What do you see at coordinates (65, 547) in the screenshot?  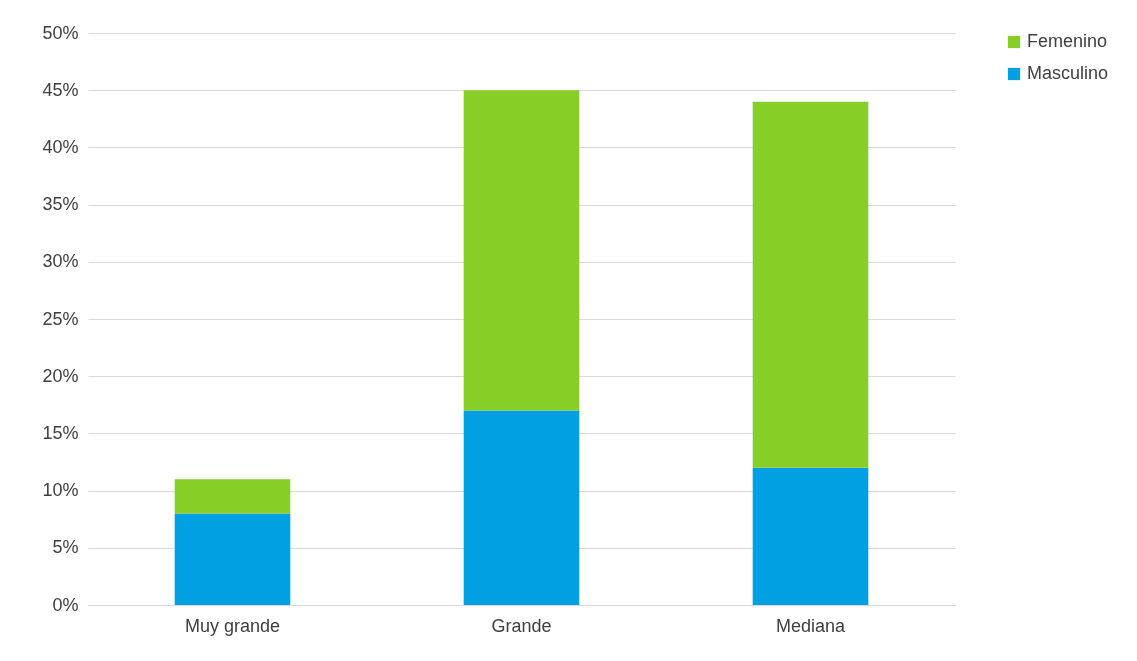 I see `y-tick-label: 5%` at bounding box center [65, 547].